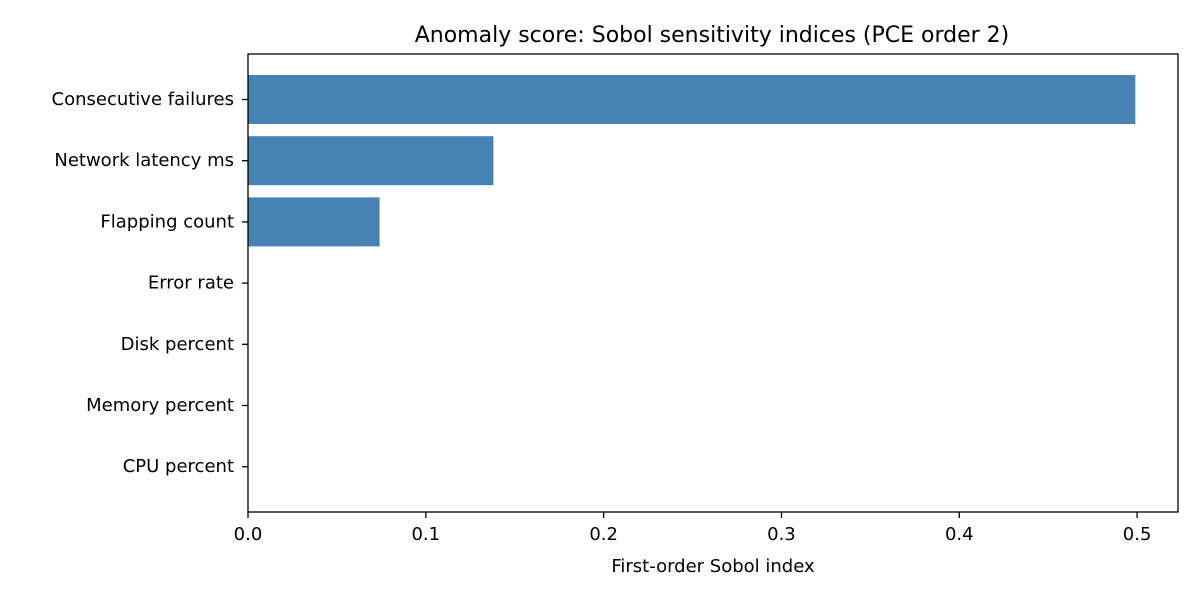 This screenshot has width=1200, height=600. What do you see at coordinates (603, 534) in the screenshot?
I see `x-tick-label: 0.2` at bounding box center [603, 534].